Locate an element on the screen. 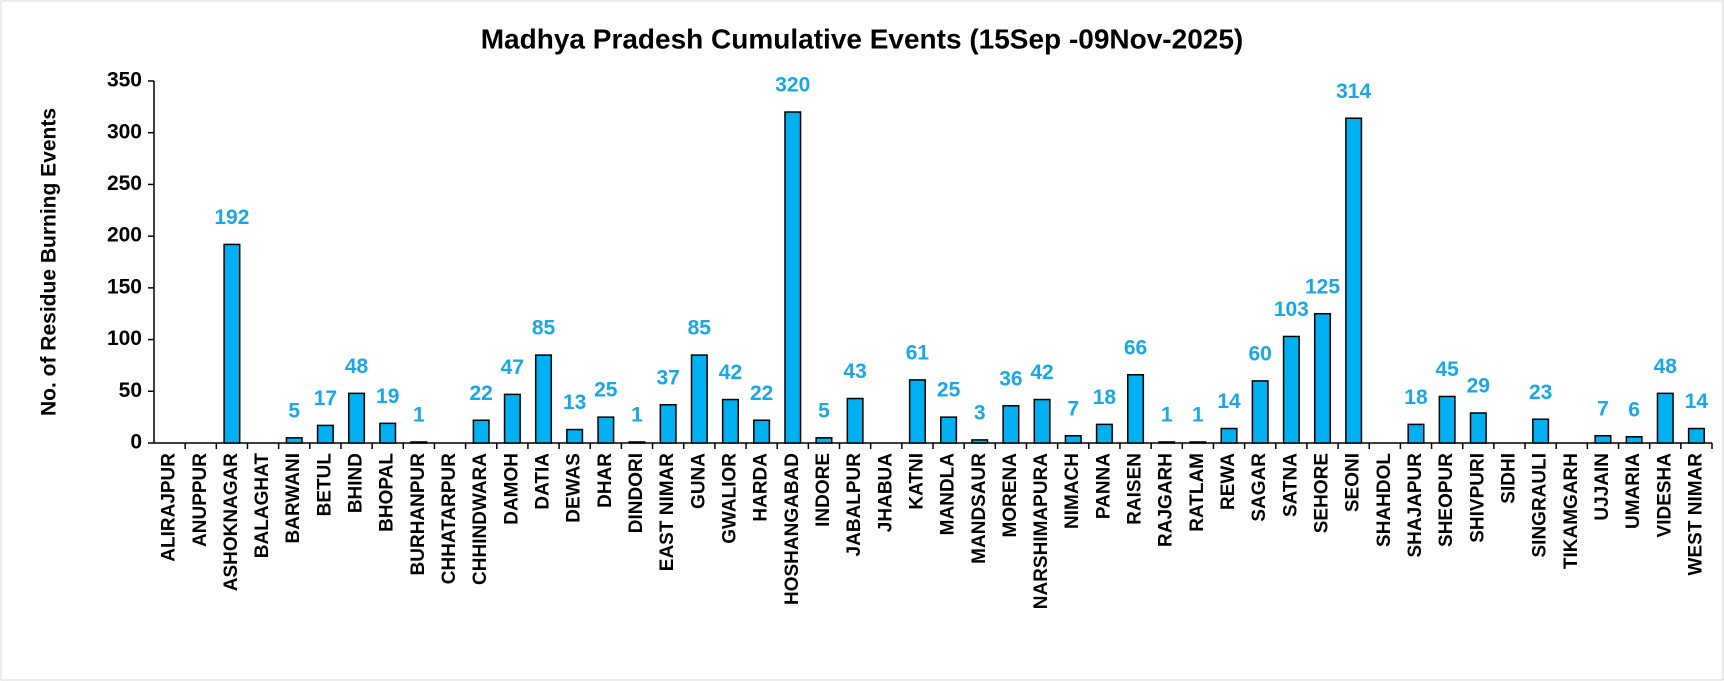  x-tick-label: PANNA is located at coordinates (1103, 486).